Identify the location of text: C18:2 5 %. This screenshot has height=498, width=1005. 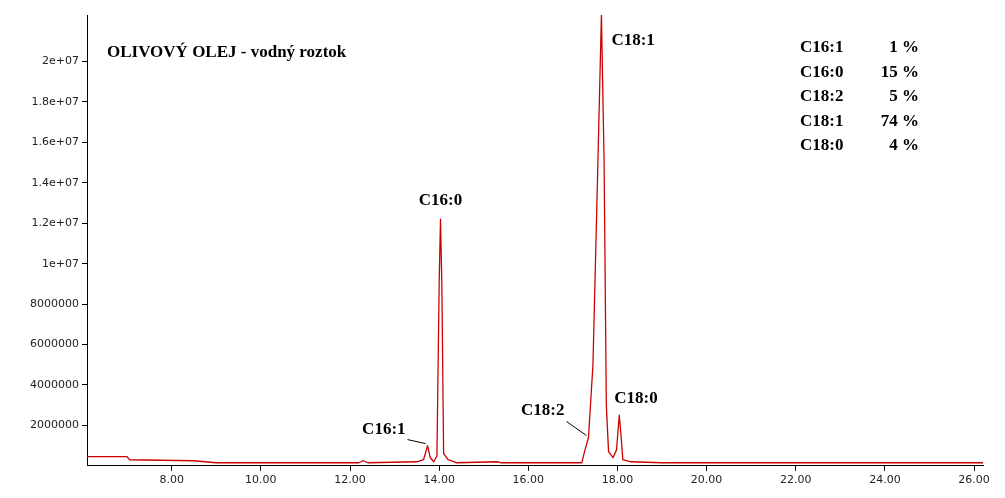
(859, 95).